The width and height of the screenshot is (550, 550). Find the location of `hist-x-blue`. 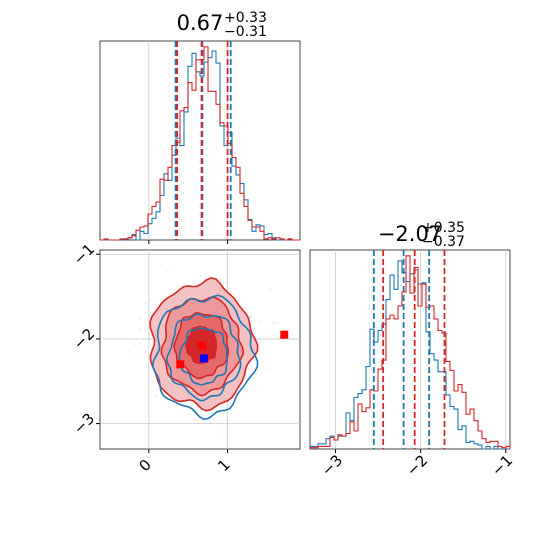

hist-x-blue is located at coordinates (200, 145).